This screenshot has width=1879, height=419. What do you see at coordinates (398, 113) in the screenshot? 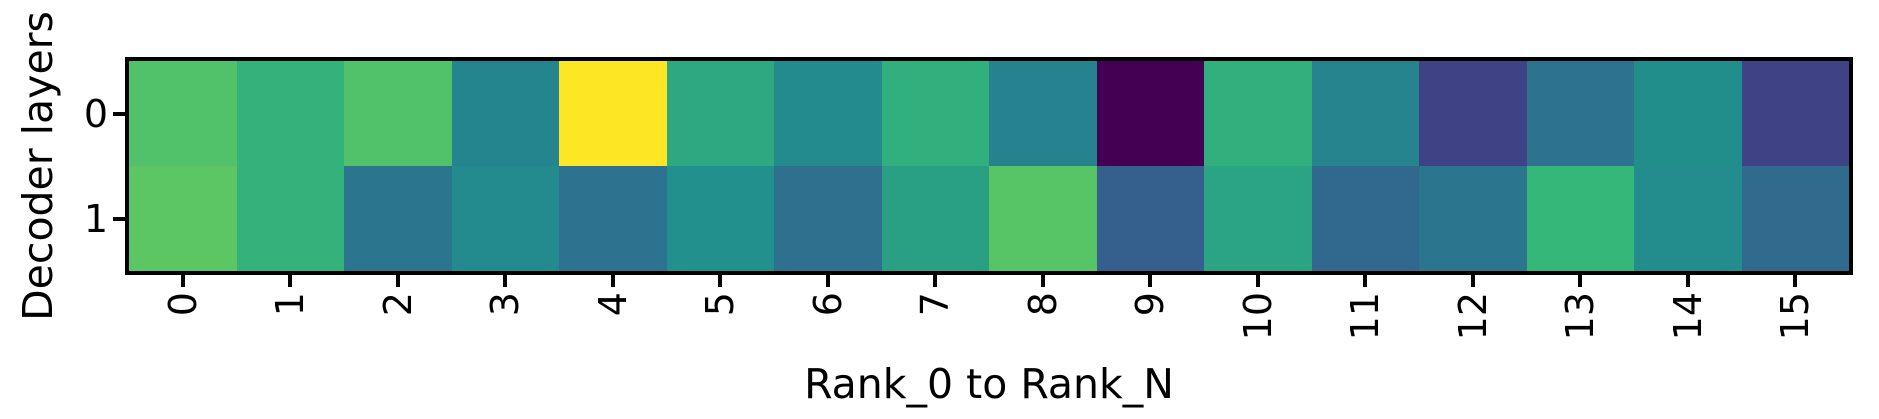
I see `heatmap-cell-r0-c2` at bounding box center [398, 113].